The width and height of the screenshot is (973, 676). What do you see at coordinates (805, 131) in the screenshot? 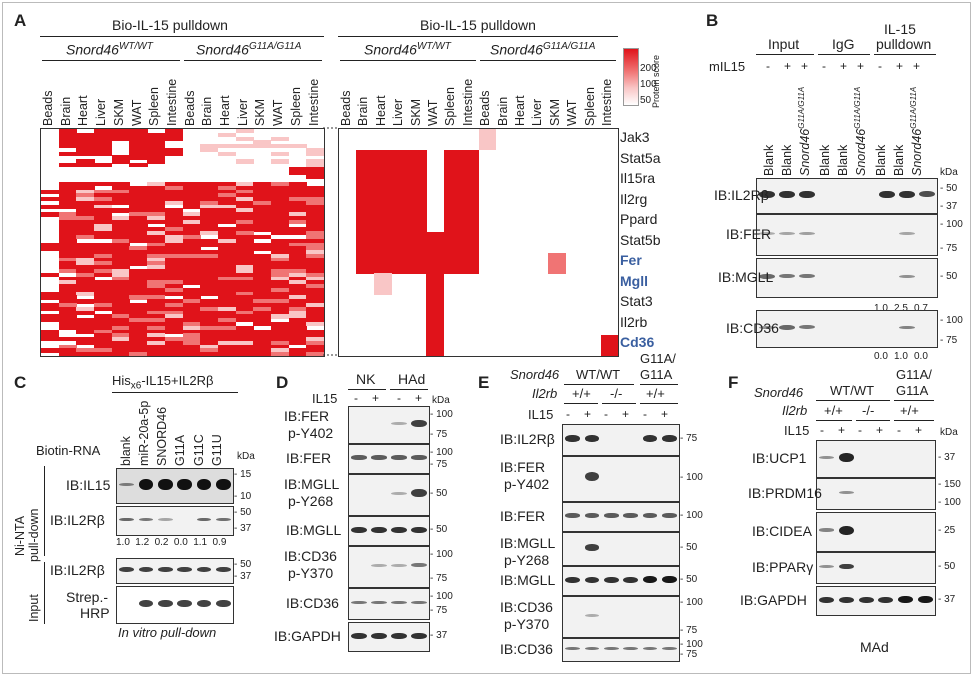
I see `panel-b-lane-label: Snord46G11A/G11A` at bounding box center [805, 131].